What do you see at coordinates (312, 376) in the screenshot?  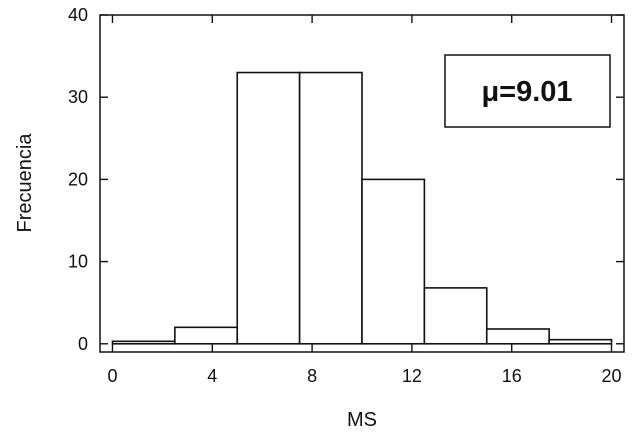 I see `x-tick-label-2: 8` at bounding box center [312, 376].